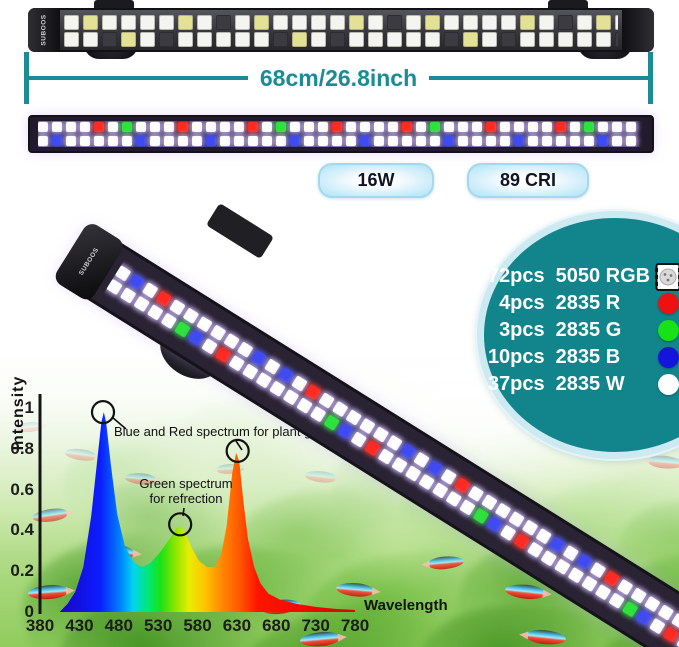 The image size is (679, 647). What do you see at coordinates (53, 515) in the screenshot?
I see `neon-tetra-fish` at bounding box center [53, 515].